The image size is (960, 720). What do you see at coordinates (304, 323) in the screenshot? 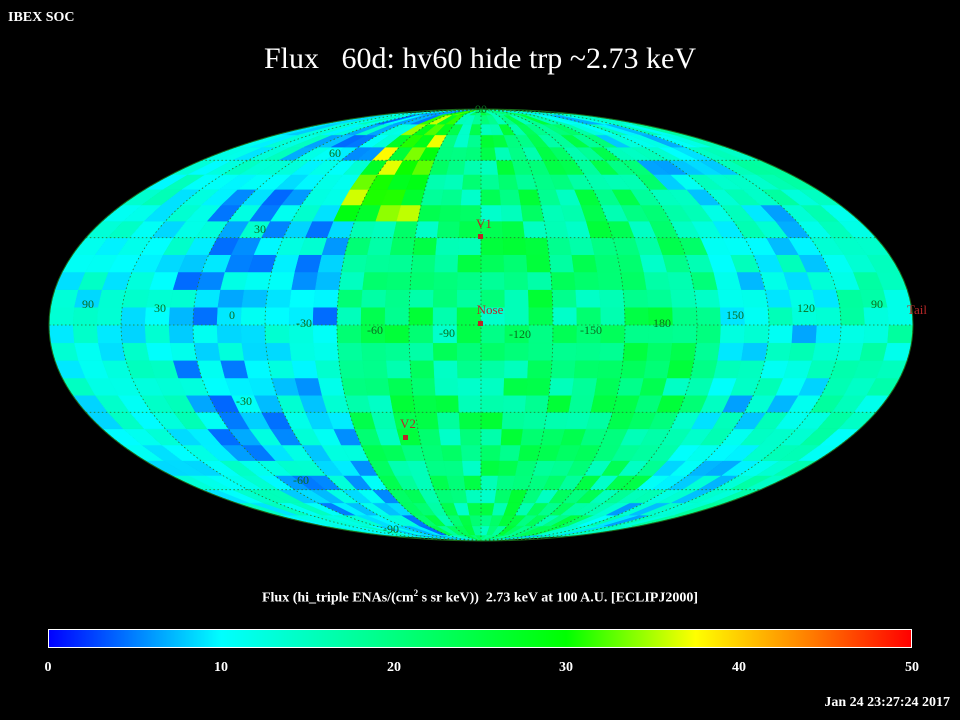
I see `meridian-label: -30` at bounding box center [304, 323].